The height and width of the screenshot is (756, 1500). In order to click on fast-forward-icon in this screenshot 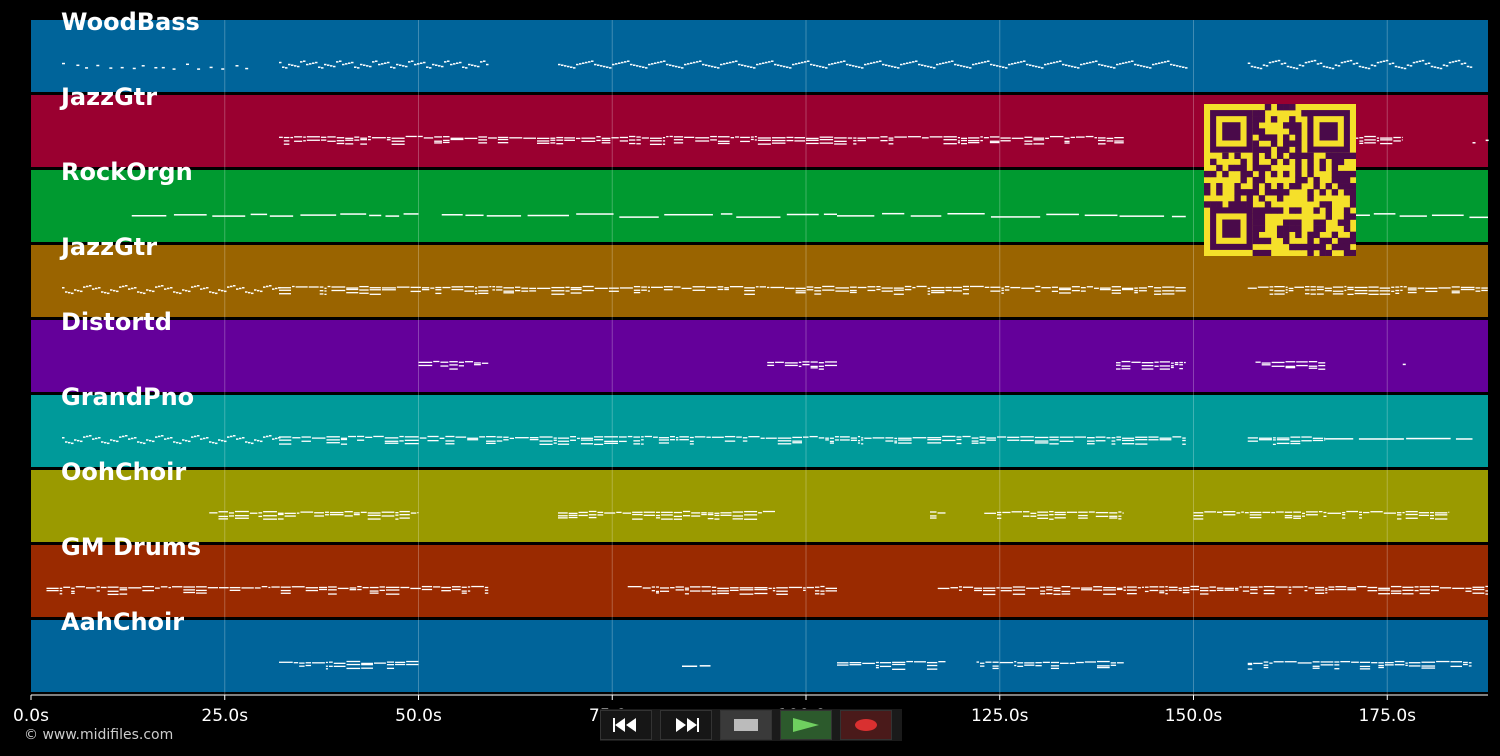, I will do `click(687, 725)`.